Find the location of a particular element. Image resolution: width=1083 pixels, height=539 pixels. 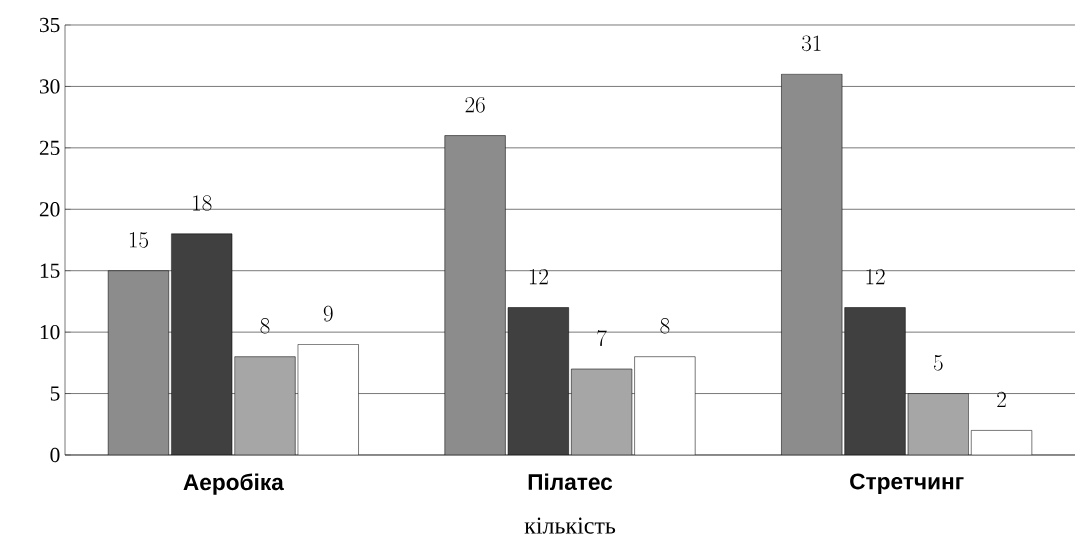

x-tick-label: Стретчинг is located at coordinates (907, 483).